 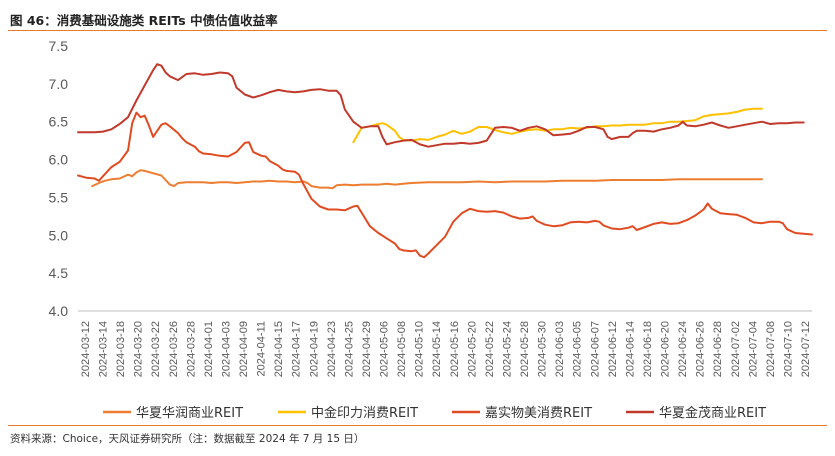 I want to click on x-tick-label: 2024-06-07, so click(x=595, y=349).